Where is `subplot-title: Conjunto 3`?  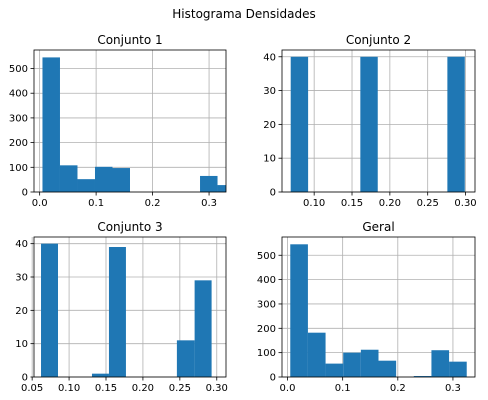 subplot-title: Conjunto 3 is located at coordinates (129, 227).